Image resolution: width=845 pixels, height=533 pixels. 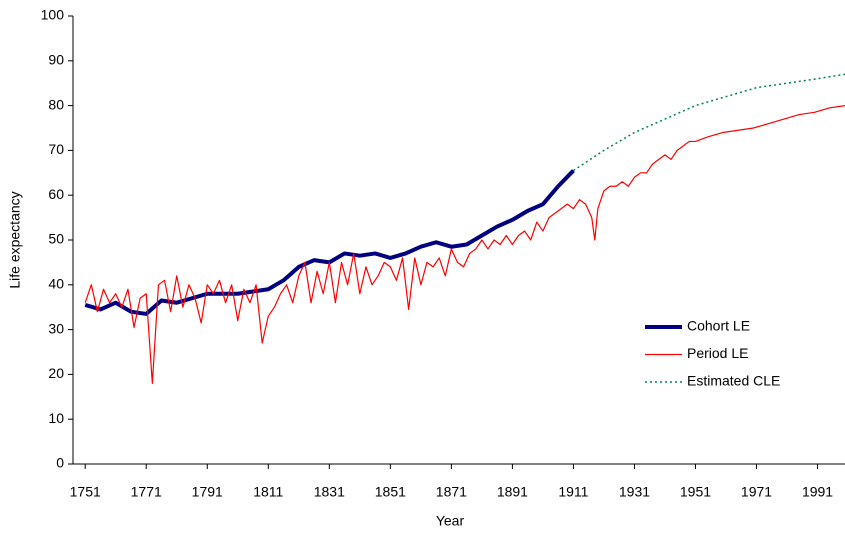 What do you see at coordinates (60, 463) in the screenshot?
I see `y-tick-label: 0` at bounding box center [60, 463].